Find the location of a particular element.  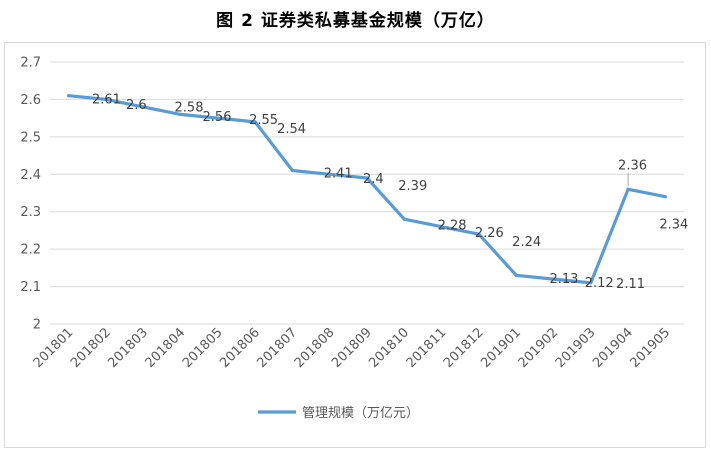

data-label: 2.58 is located at coordinates (189, 107).